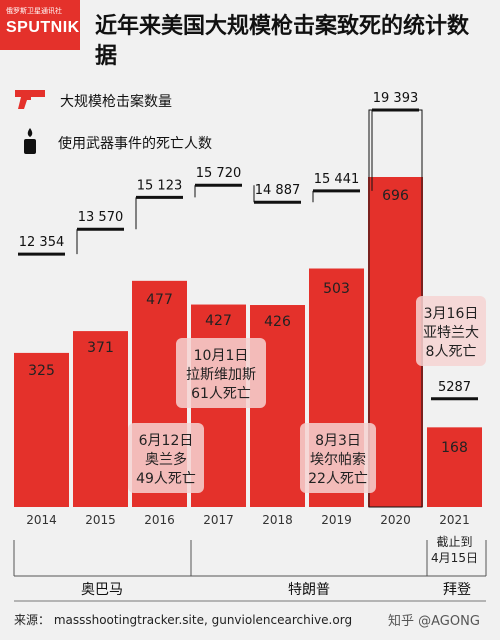 The height and width of the screenshot is (640, 500). Describe the element at coordinates (100, 348) in the screenshot. I see `shootings-value-2015: 371` at that location.